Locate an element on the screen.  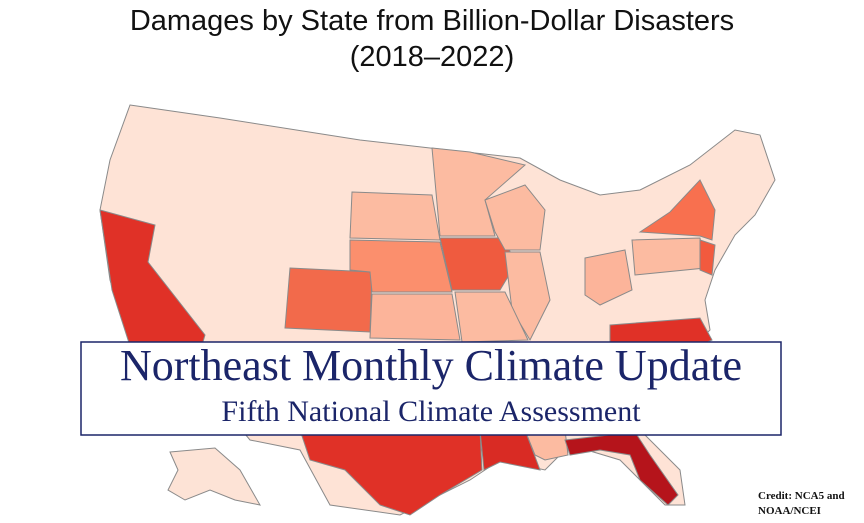
texas is located at coordinates (391, 472).